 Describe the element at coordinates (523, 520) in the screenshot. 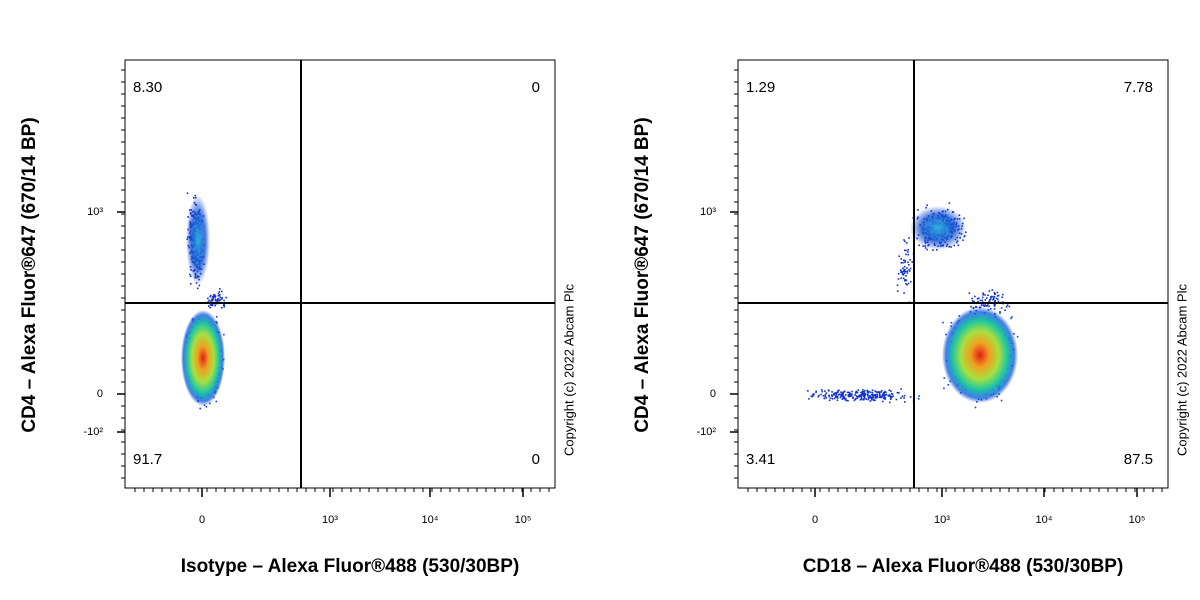

I see `x-tick-label: 10⁵` at that location.